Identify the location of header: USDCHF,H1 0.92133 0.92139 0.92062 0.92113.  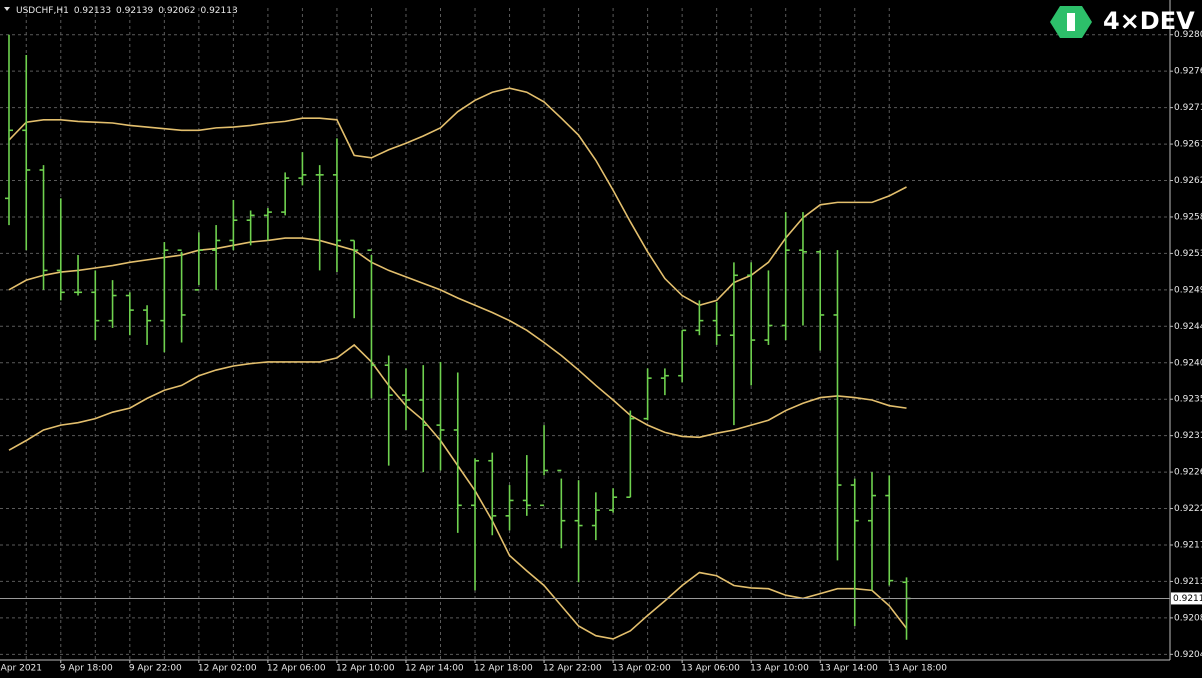
(127, 11).